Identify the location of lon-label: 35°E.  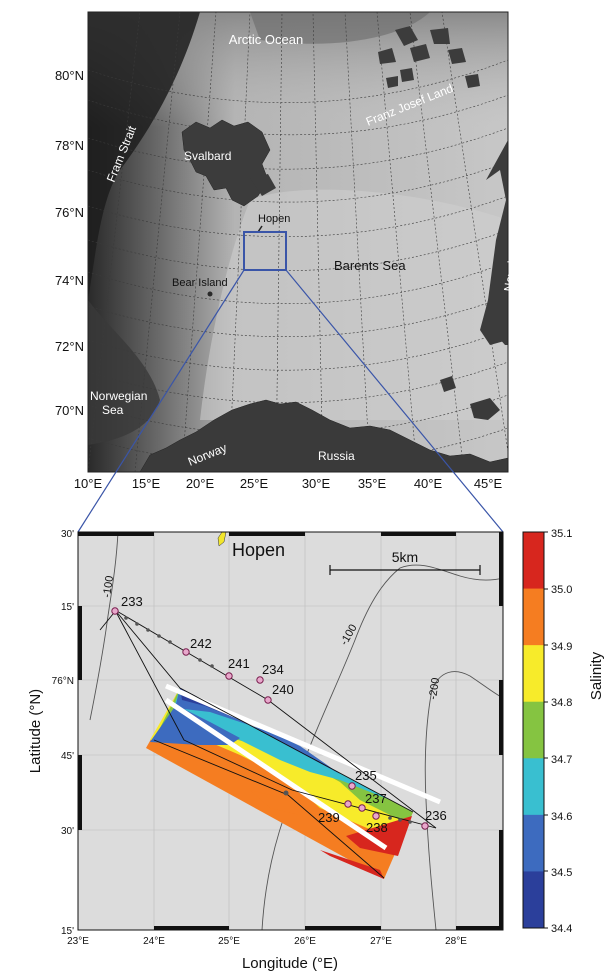
(372, 483).